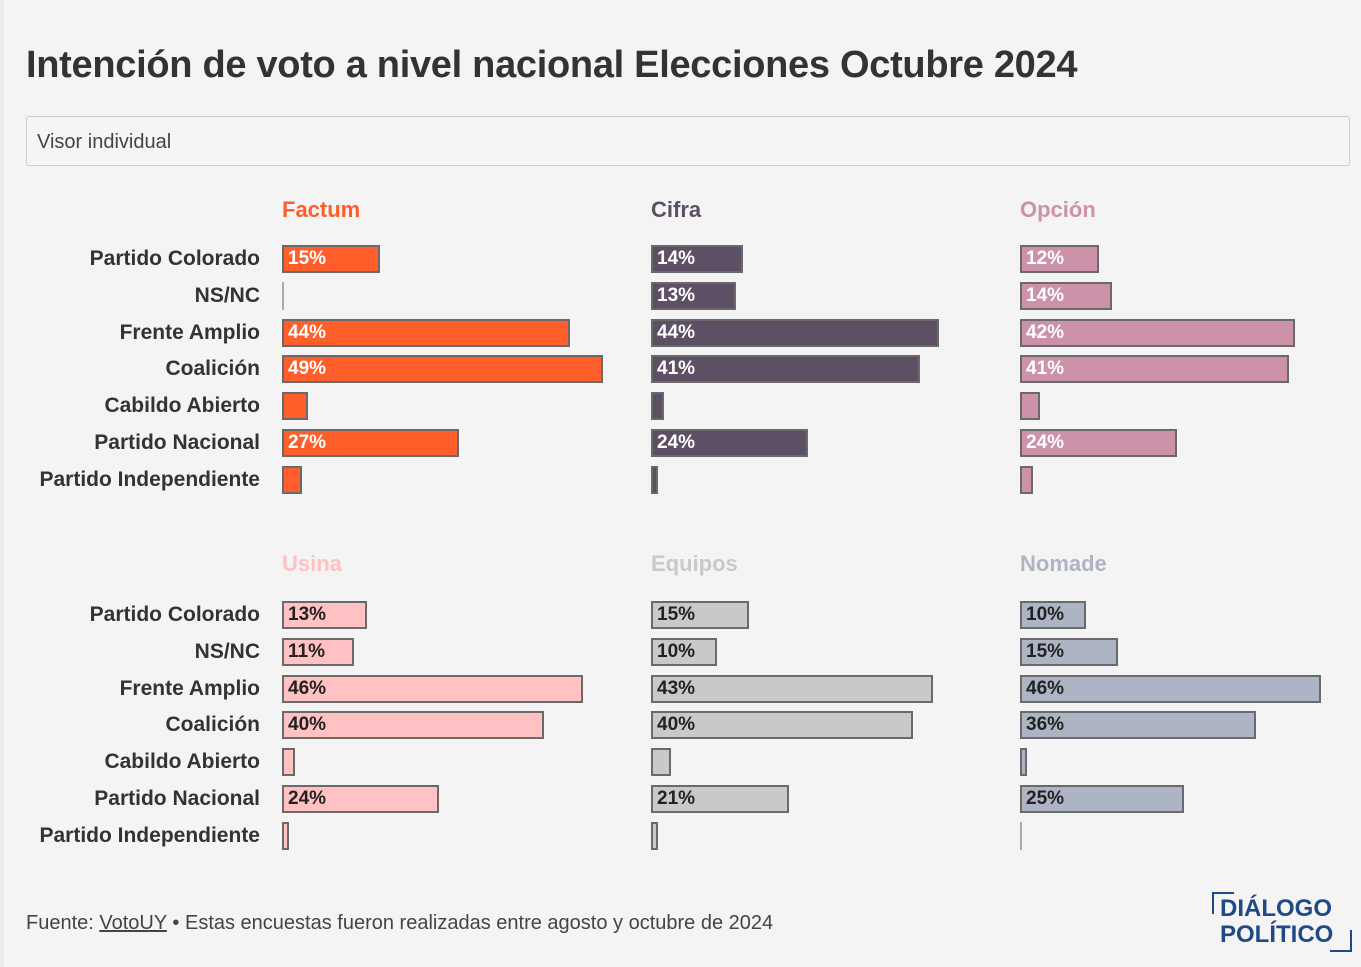 The height and width of the screenshot is (967, 1361). What do you see at coordinates (307, 369) in the screenshot?
I see `bar-value-label: 49%` at bounding box center [307, 369].